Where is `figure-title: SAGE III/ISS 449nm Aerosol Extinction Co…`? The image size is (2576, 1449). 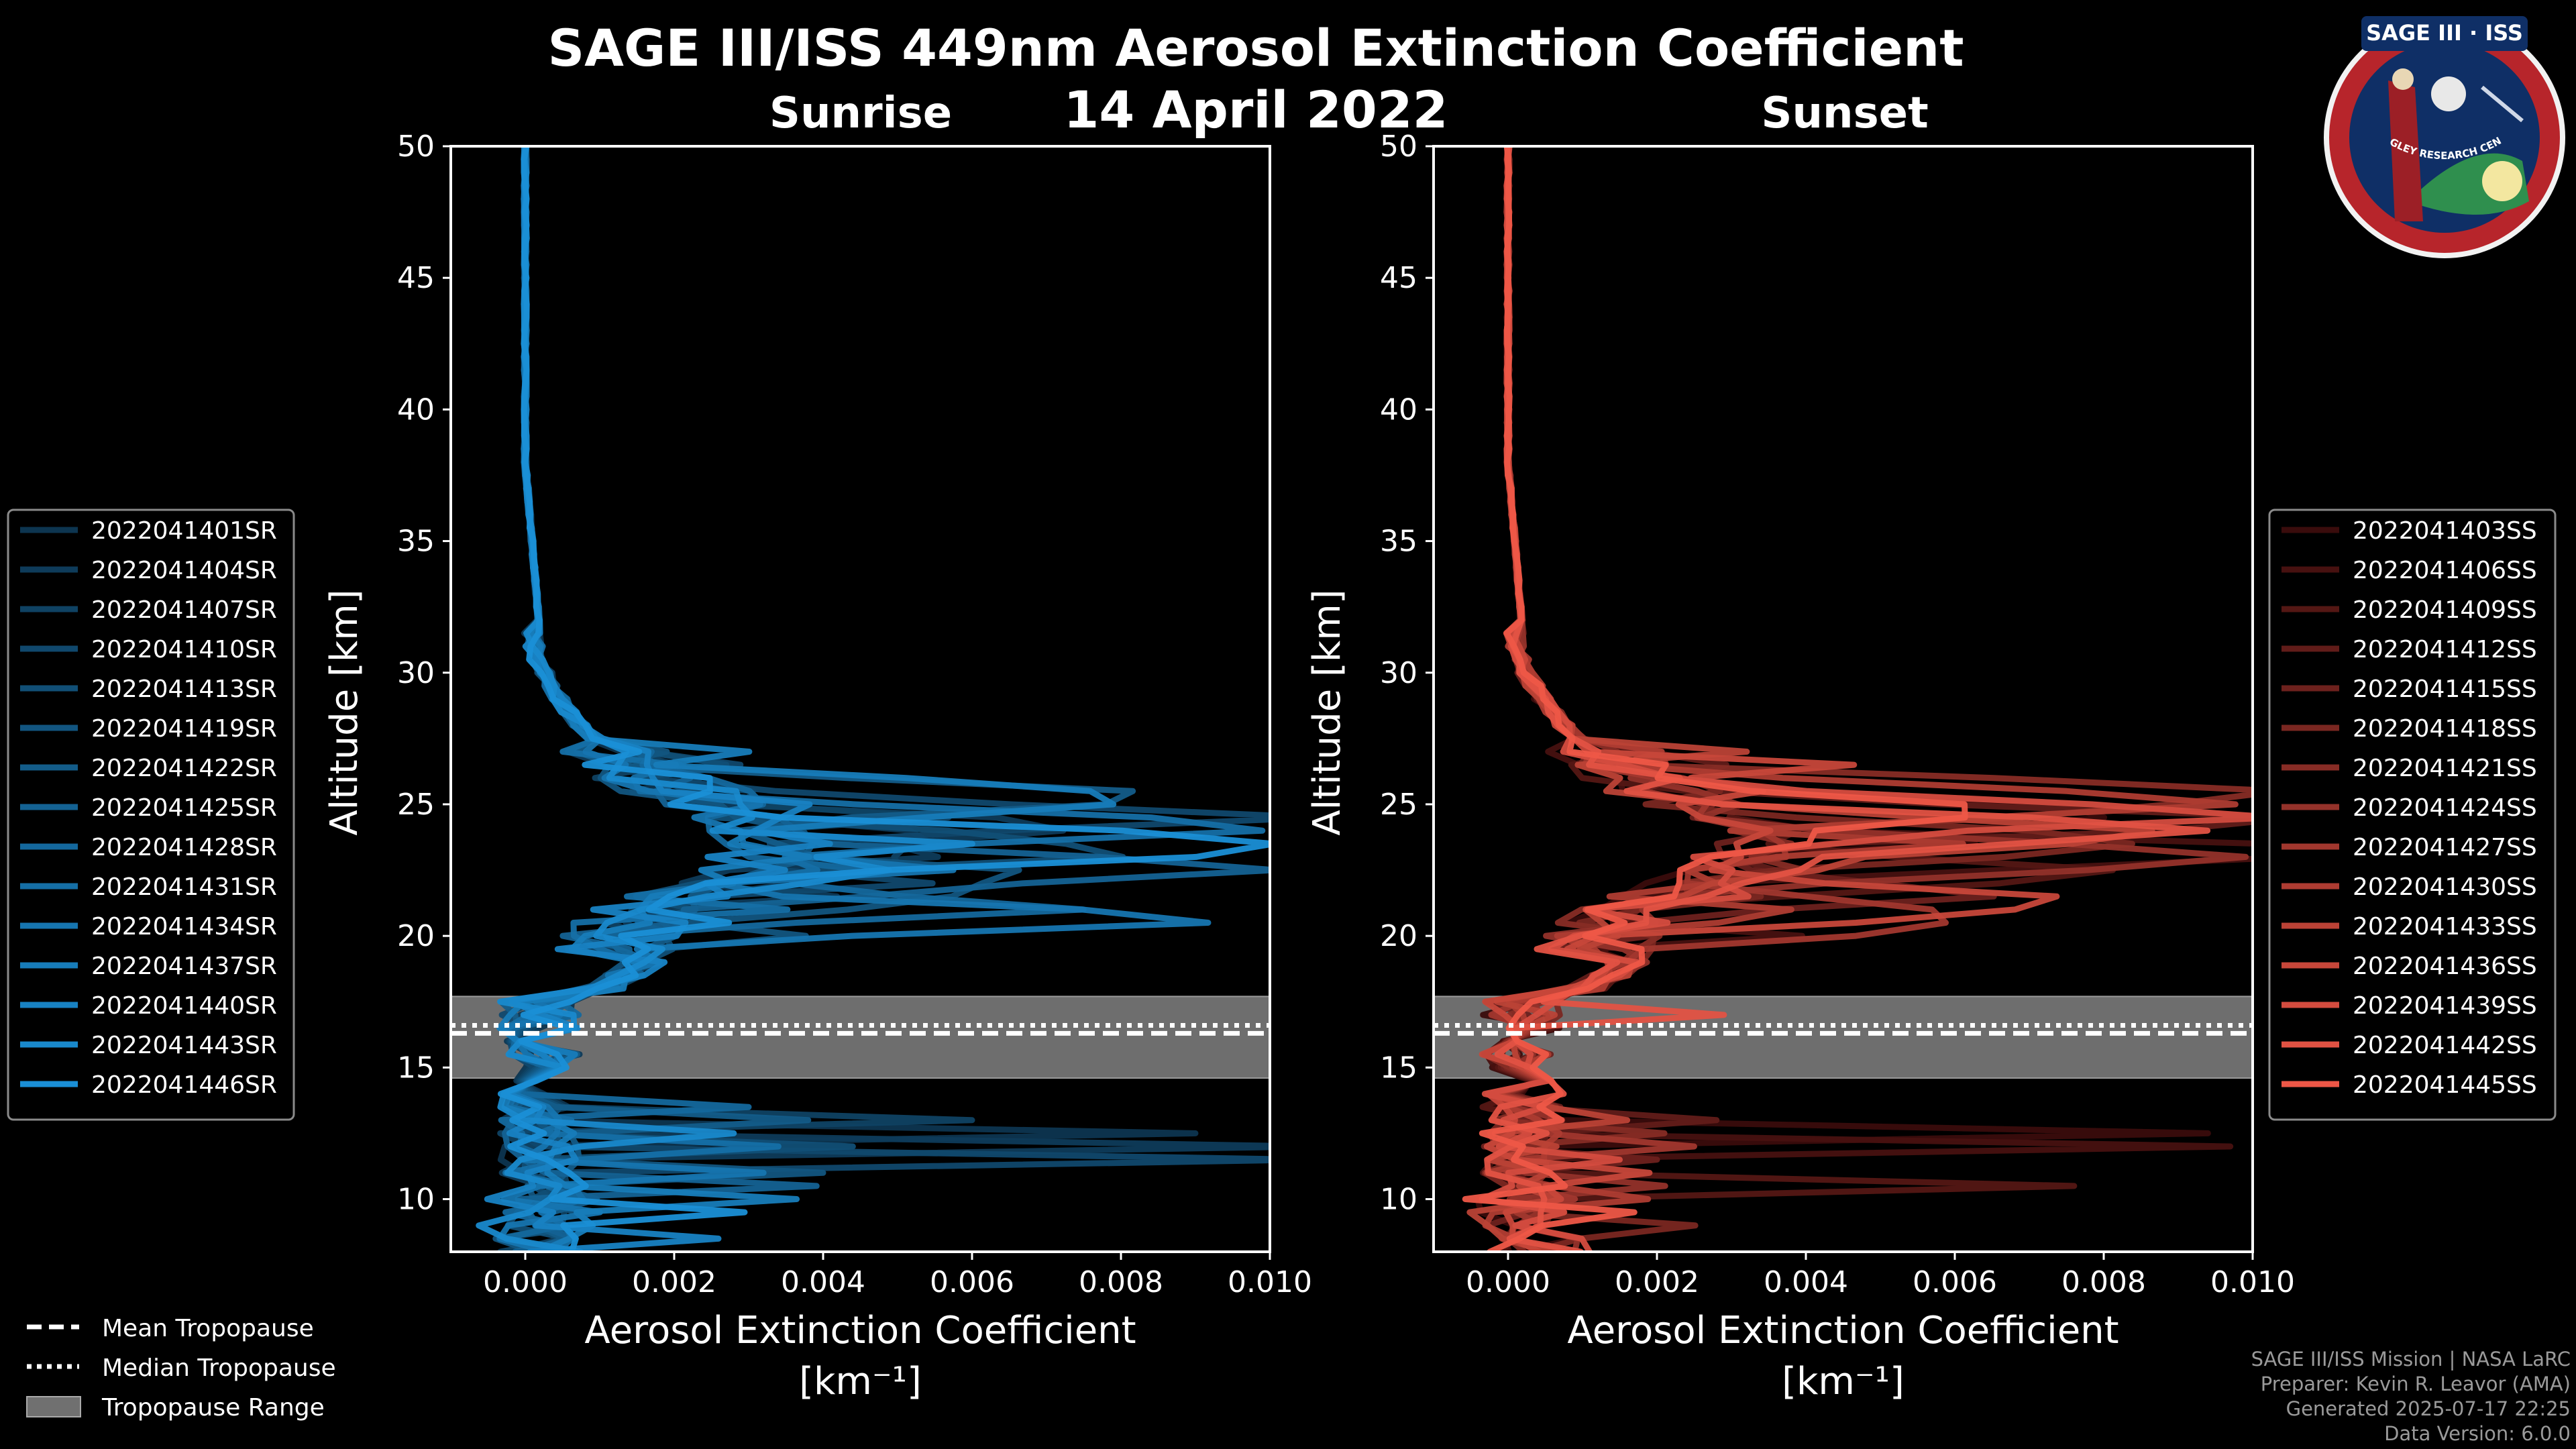 figure-title: SAGE III/ISS 449nm Aerosol Extinction Co… is located at coordinates (1255, 48).